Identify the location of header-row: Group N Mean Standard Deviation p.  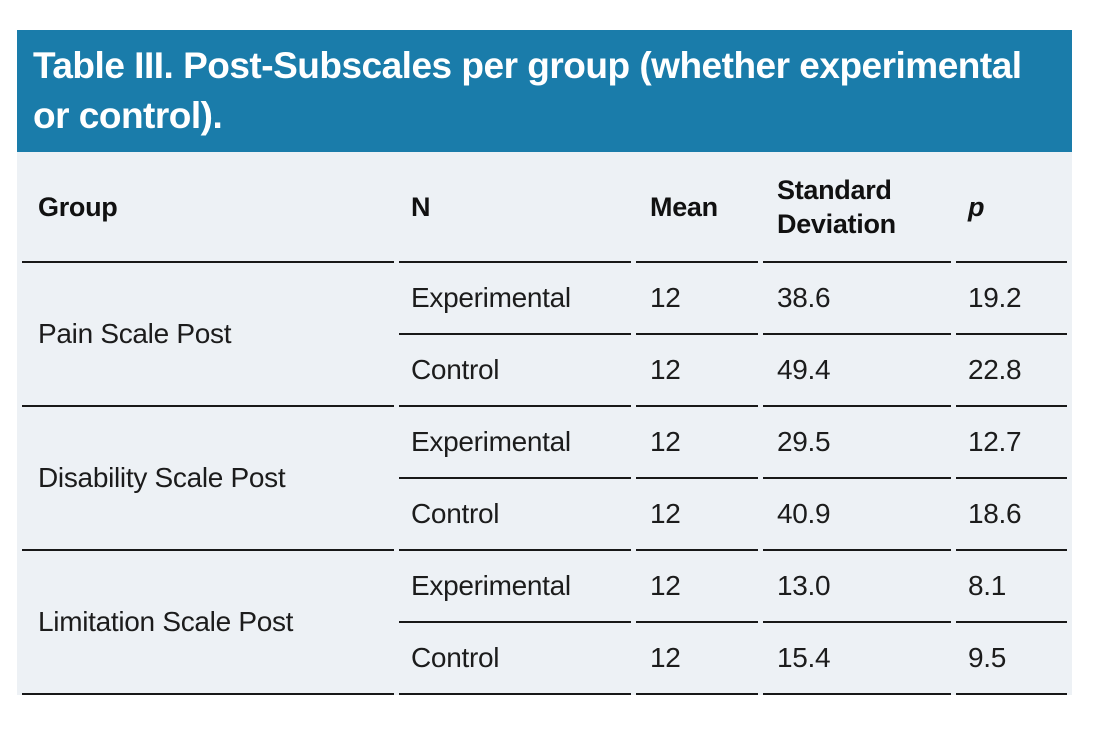
(544, 207).